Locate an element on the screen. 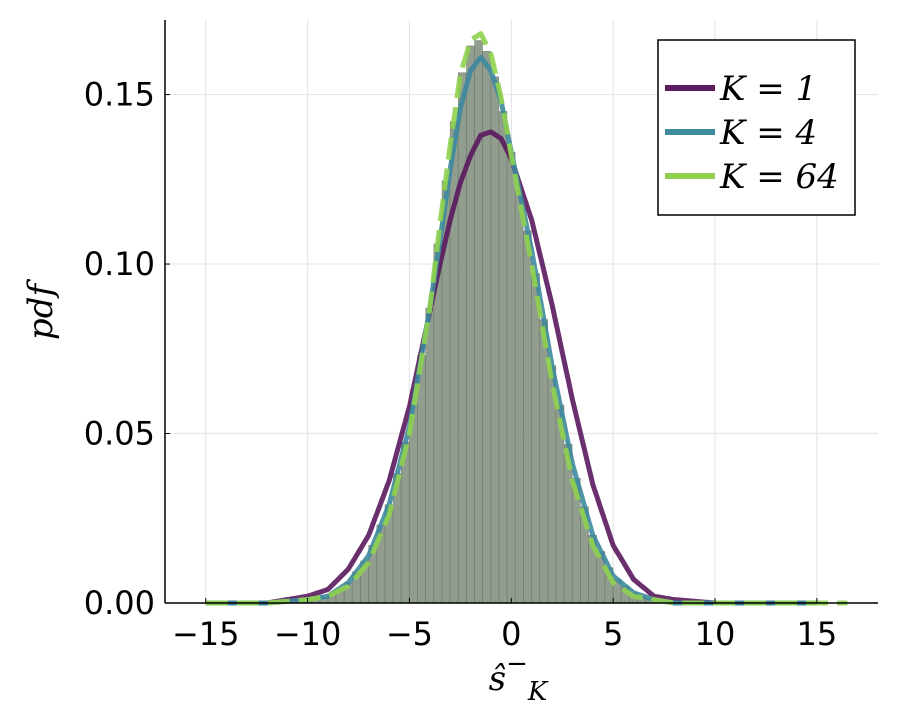 Image resolution: width=900 pixels, height=725 pixels. legend-label: K = 1 is located at coordinates (768, 89).